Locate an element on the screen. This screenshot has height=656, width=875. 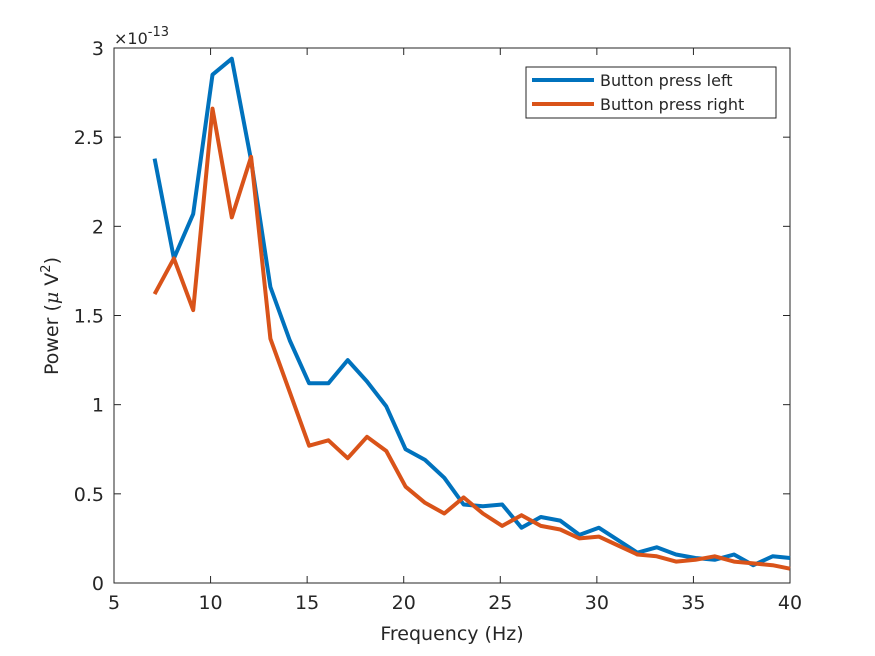
y-tick-label: 1 is located at coordinates (98, 406).